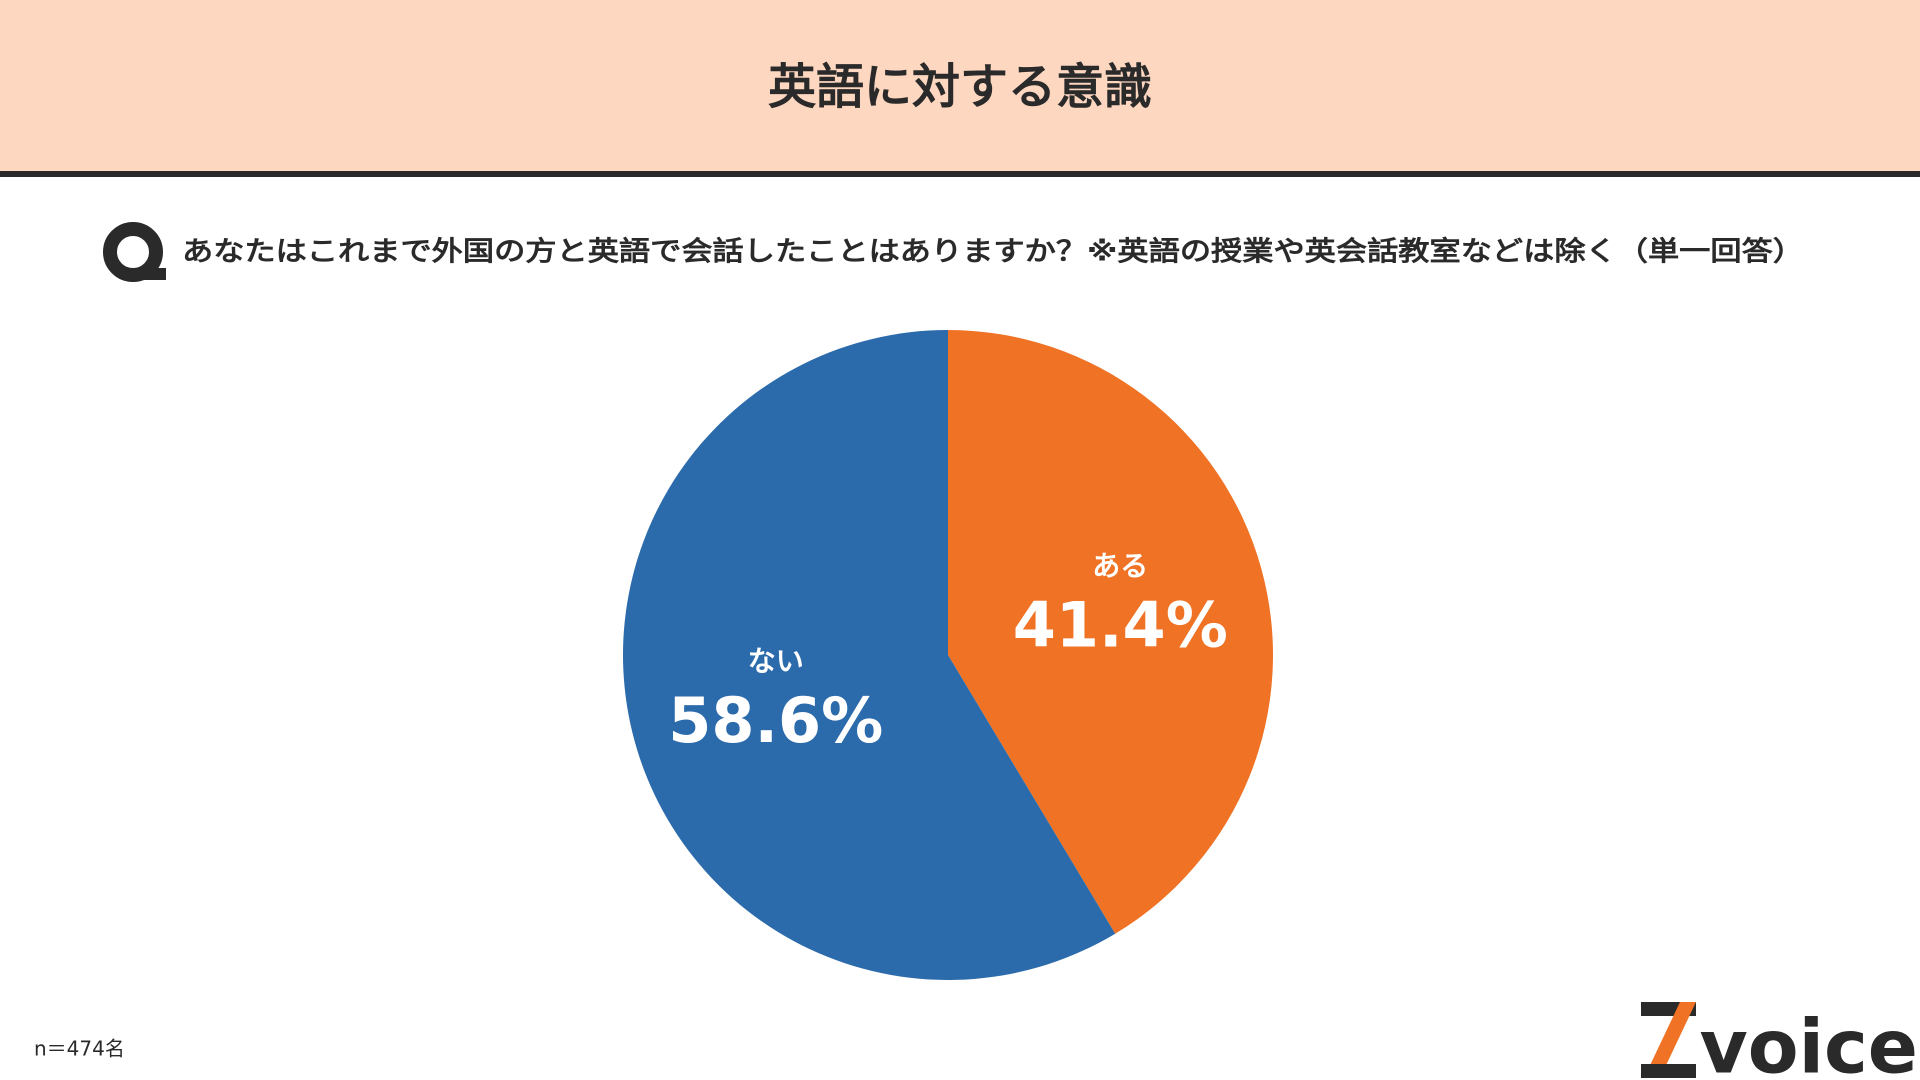  I want to click on chart-title: 英語に対する意識, so click(960, 87).